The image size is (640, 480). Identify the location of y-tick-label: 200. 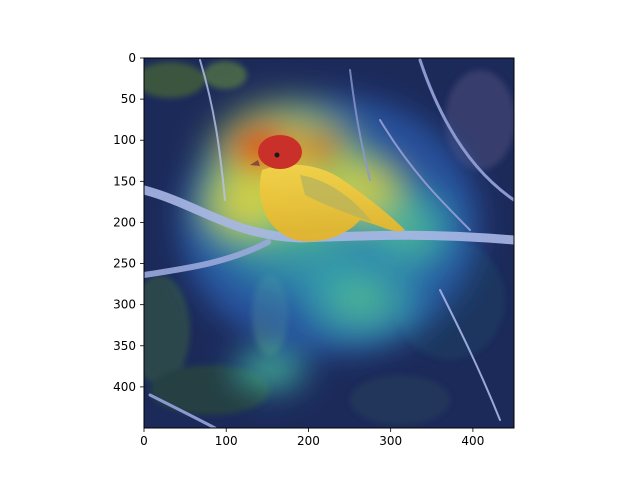
(124, 222).